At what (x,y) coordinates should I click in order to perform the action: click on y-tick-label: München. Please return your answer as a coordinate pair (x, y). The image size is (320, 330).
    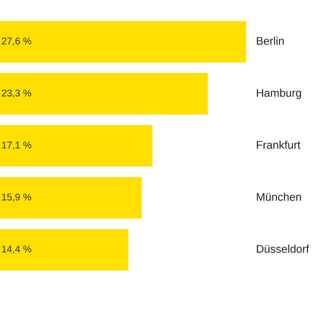
    Looking at the image, I should click on (278, 196).